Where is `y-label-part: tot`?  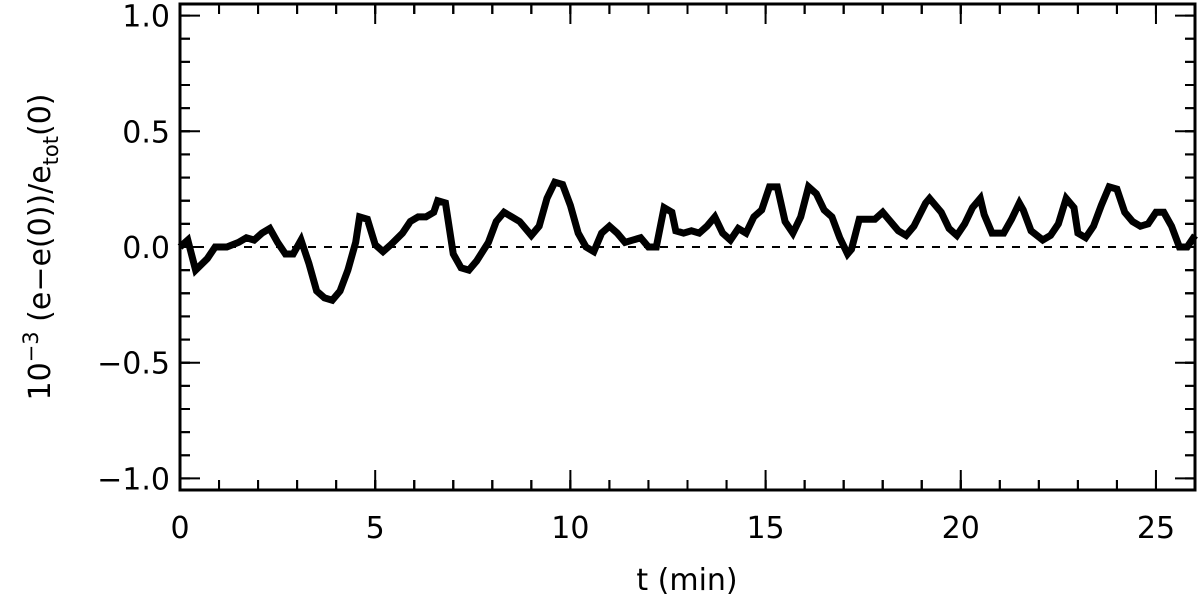
y-label-part: tot is located at coordinates (51, 150).